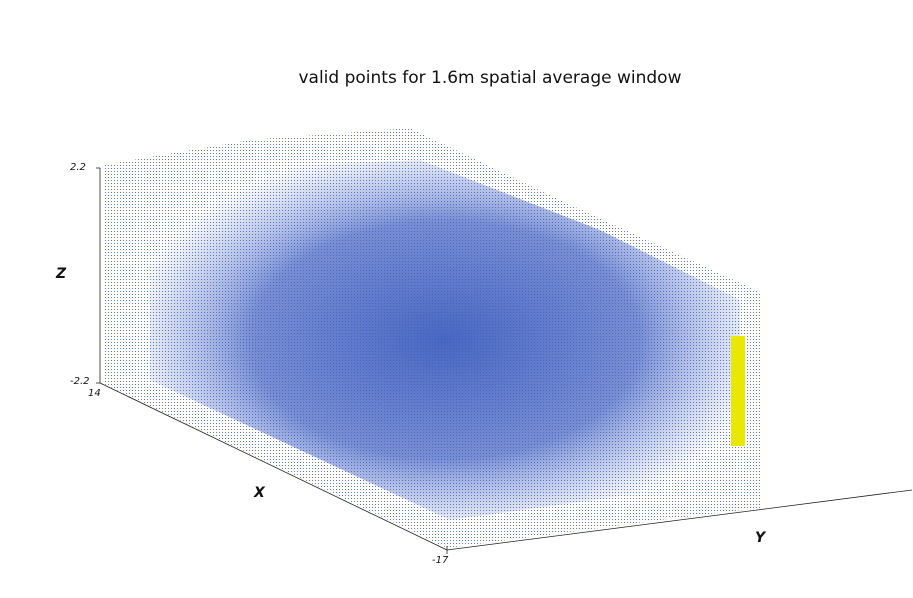  What do you see at coordinates (259, 493) in the screenshot?
I see `x-axis-label: X` at bounding box center [259, 493].